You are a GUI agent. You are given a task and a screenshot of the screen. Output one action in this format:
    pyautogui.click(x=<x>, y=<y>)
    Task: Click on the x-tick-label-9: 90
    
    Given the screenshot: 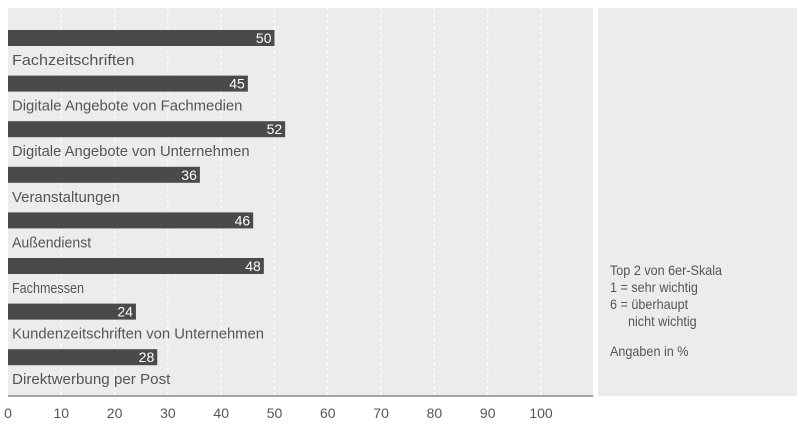 What is the action you would take?
    pyautogui.click(x=488, y=413)
    